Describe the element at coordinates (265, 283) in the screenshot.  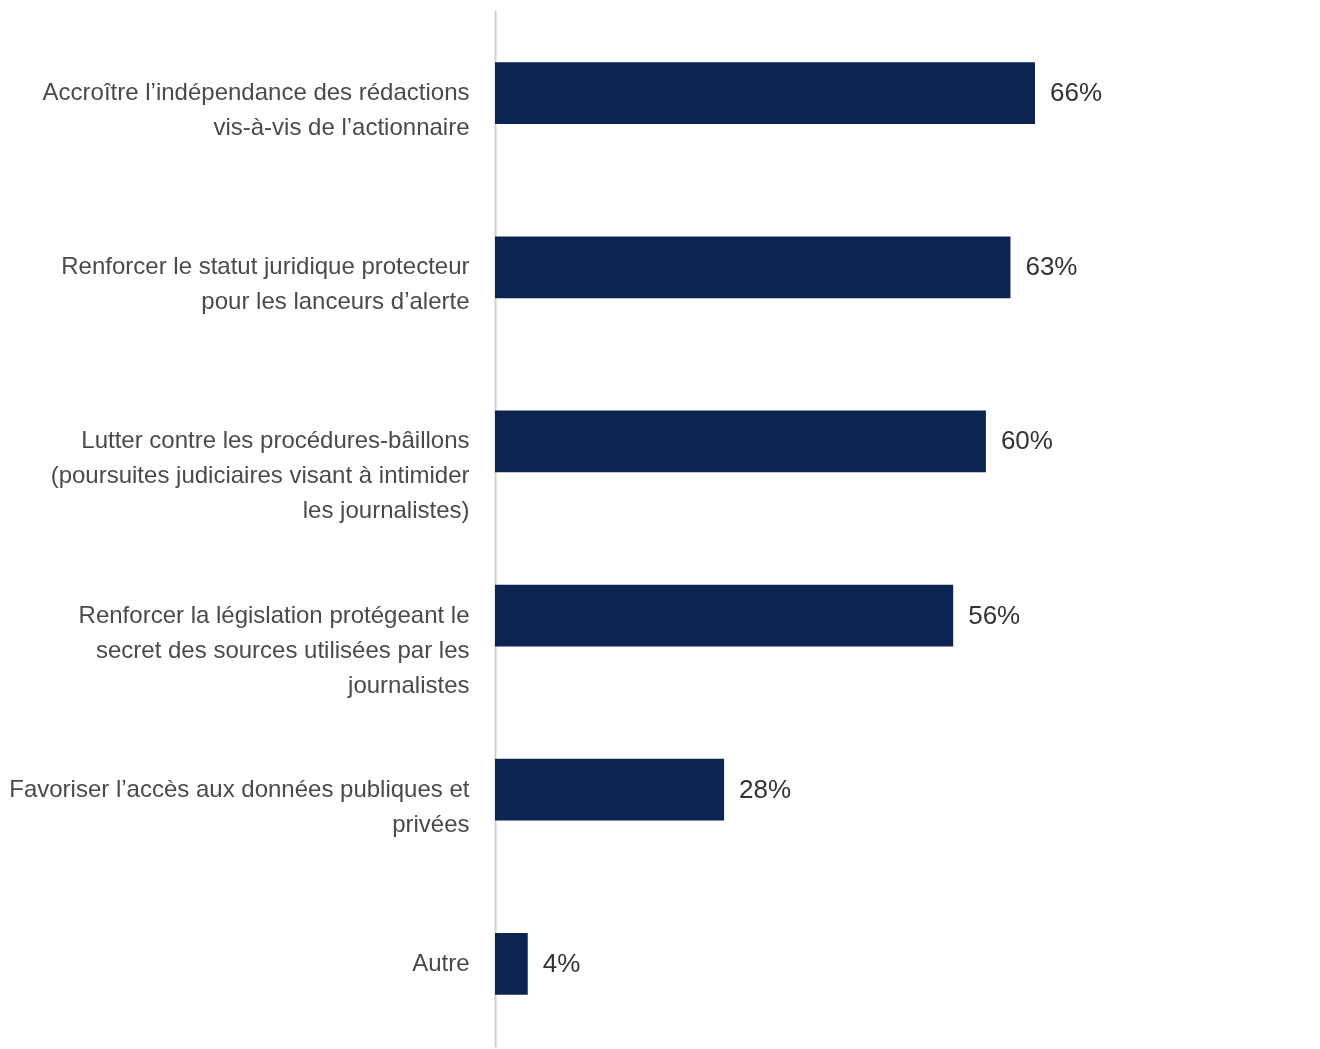
I see `y-tick-label: Renforcer le statut juridique protecteur pour les lanceurs d’alerte` at that location.